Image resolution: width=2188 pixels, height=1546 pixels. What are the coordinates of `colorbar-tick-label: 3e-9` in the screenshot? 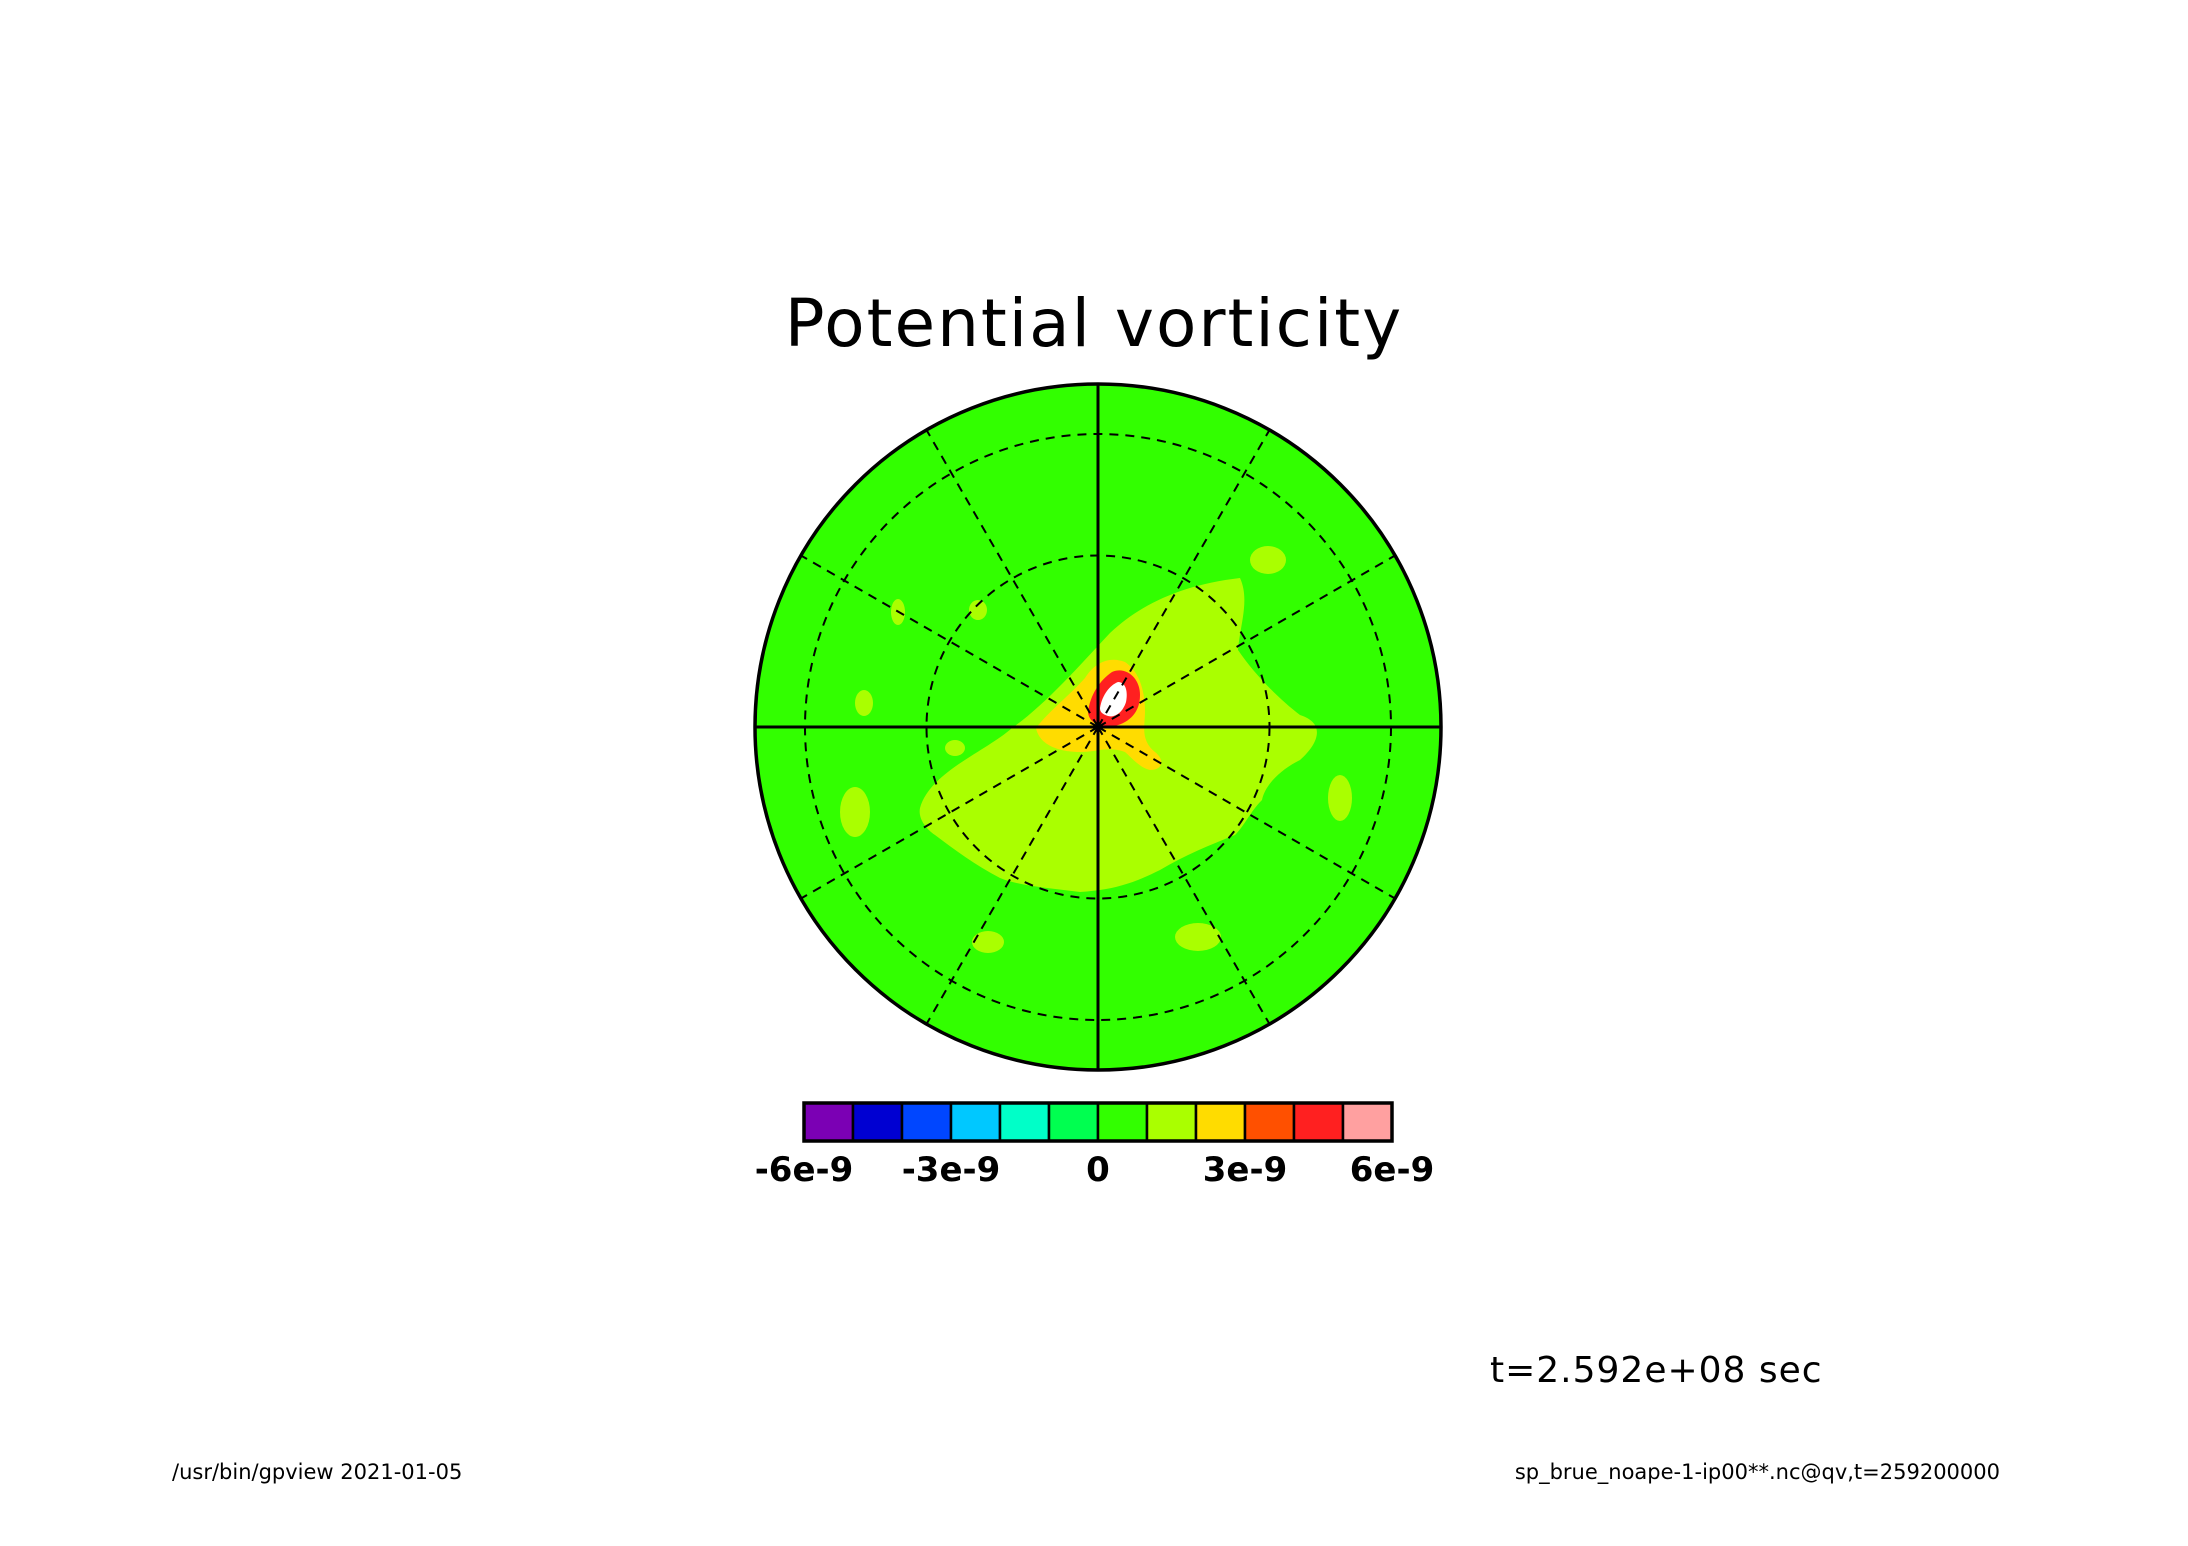 It's located at (1245, 1170).